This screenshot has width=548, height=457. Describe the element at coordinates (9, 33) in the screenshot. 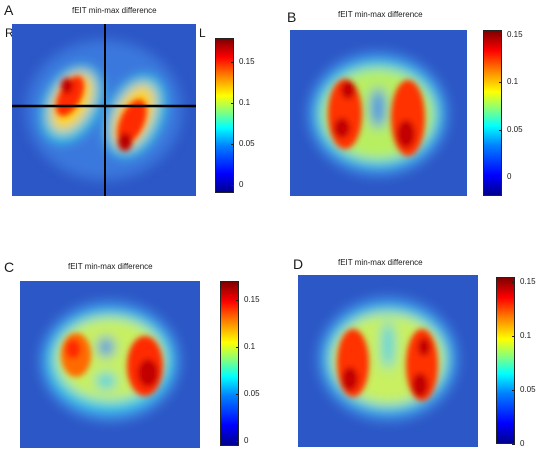

I see `side-label-right: R` at that location.